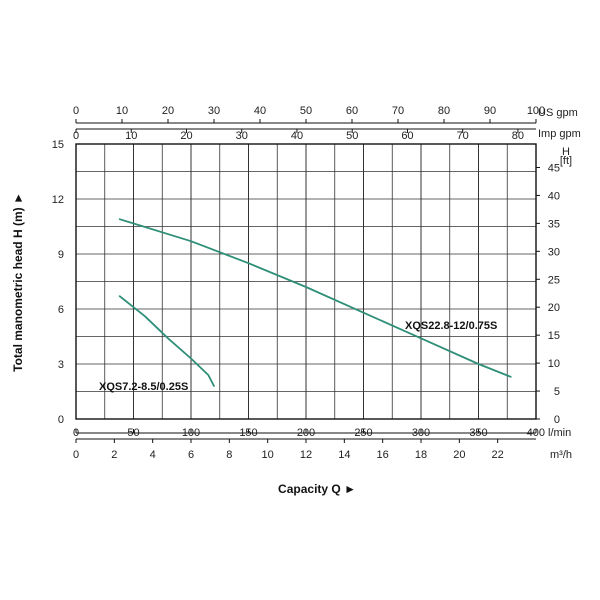 The width and height of the screenshot is (600, 600). Describe the element at coordinates (248, 433) in the screenshot. I see `tick-label-lmin: 150` at that location.